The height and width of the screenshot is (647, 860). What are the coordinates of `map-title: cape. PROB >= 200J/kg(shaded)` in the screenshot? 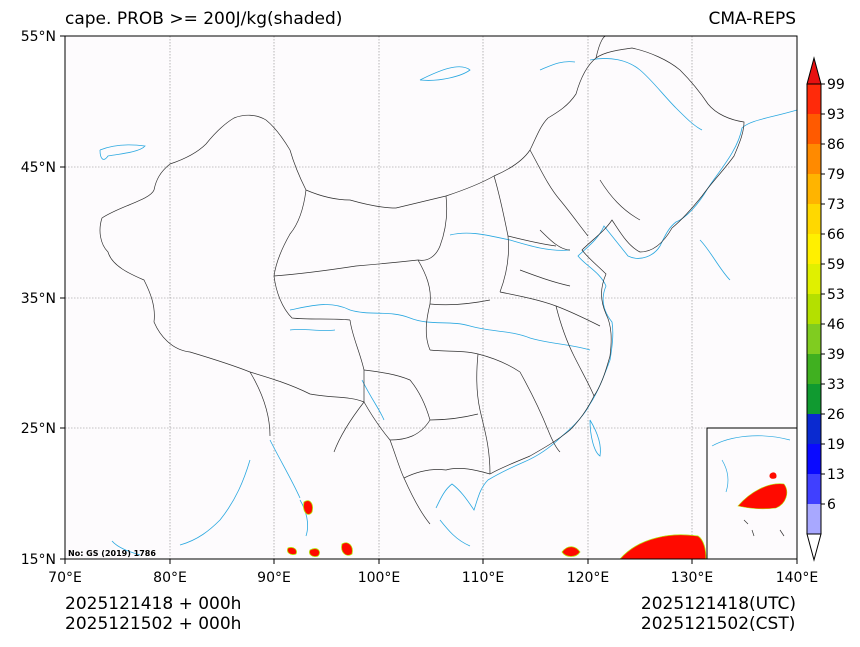 It's located at (204, 19).